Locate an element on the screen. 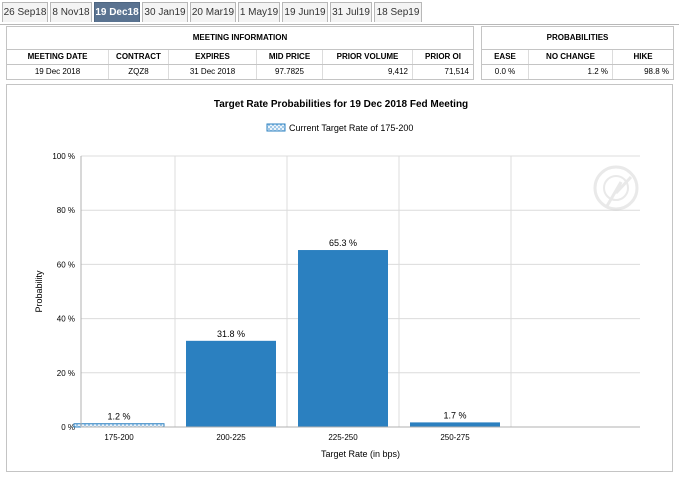  data-label-175-200: 1.2 % is located at coordinates (118, 417).